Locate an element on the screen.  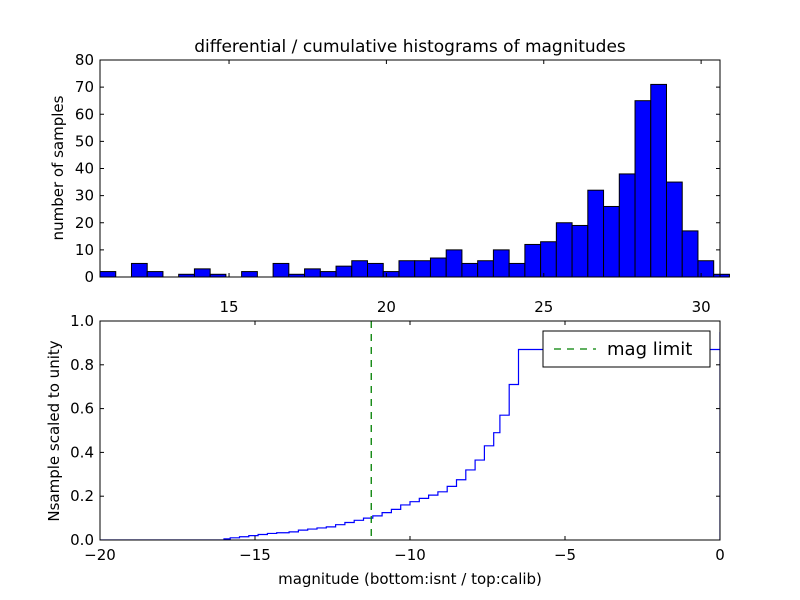
x-tick-label: 20 is located at coordinates (386, 307).